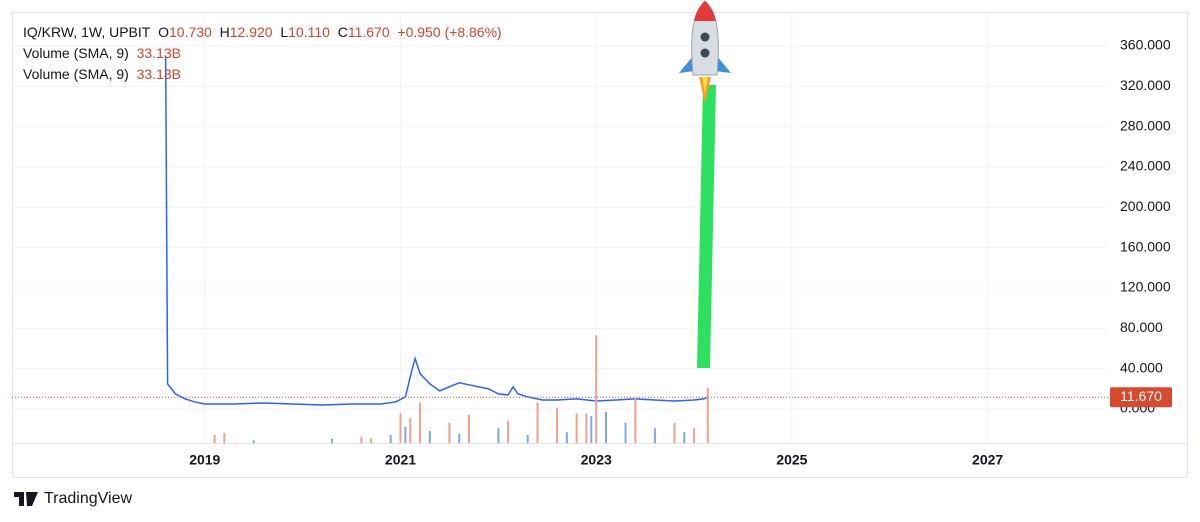 The width and height of the screenshot is (1200, 522). I want to click on x-tick-label: 2019, so click(204, 460).